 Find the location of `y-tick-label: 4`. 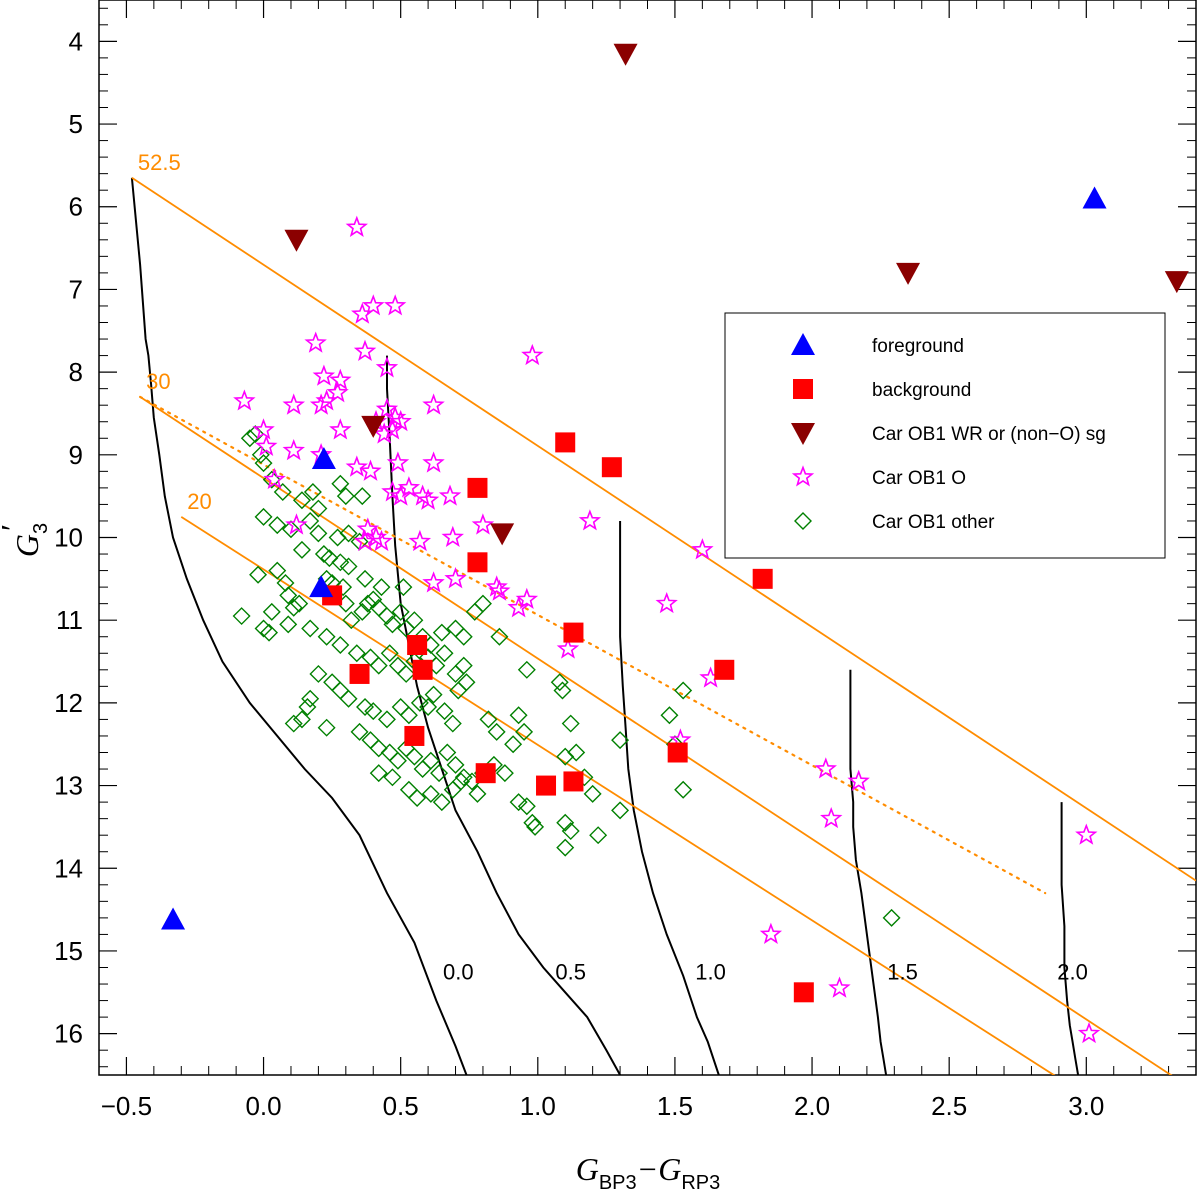

y-tick-label: 4 is located at coordinates (76, 41).